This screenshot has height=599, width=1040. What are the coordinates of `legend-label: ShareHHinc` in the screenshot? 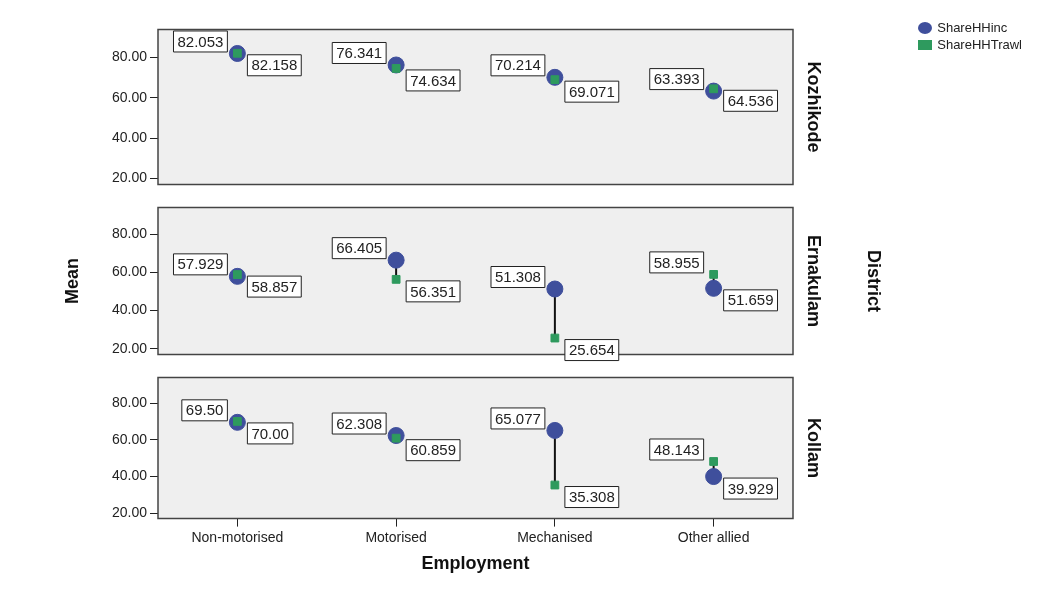 It's located at (972, 27).